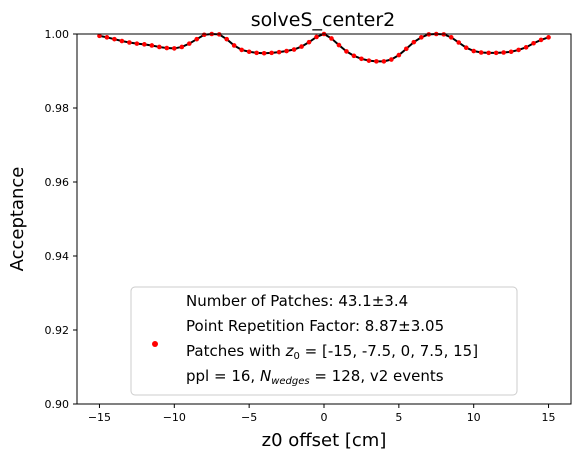 The height and width of the screenshot is (463, 582). What do you see at coordinates (296, 356) in the screenshot?
I see `legend-line-3-subscript: 0` at bounding box center [296, 356].